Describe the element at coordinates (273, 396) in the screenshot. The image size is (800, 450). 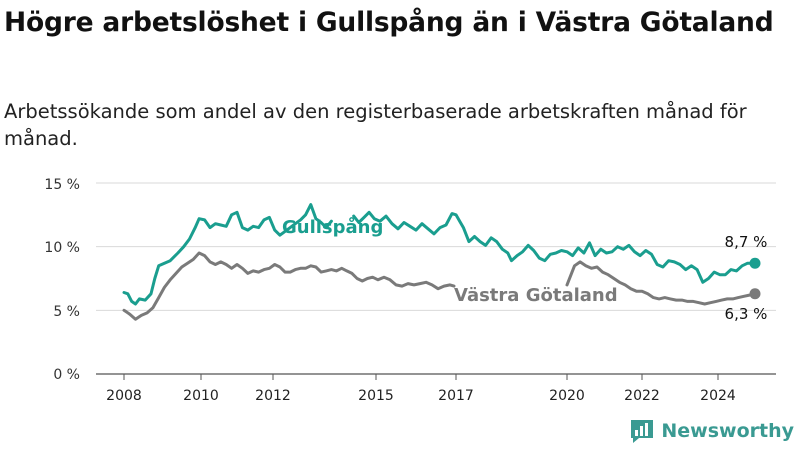
I see `x-tick-label: 2012` at that location.